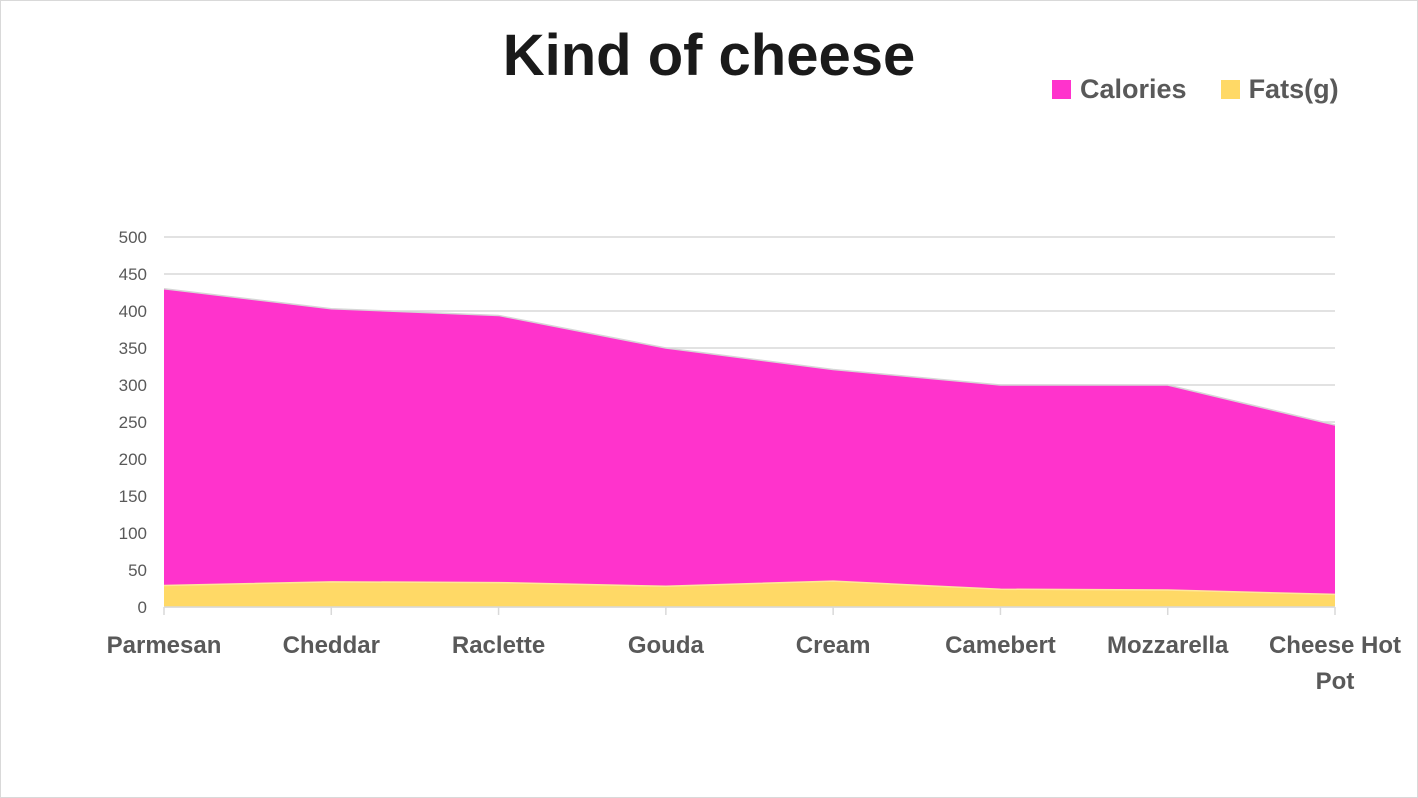 This screenshot has width=1418, height=798. What do you see at coordinates (133, 459) in the screenshot?
I see `y-tick-label: 200` at bounding box center [133, 459].